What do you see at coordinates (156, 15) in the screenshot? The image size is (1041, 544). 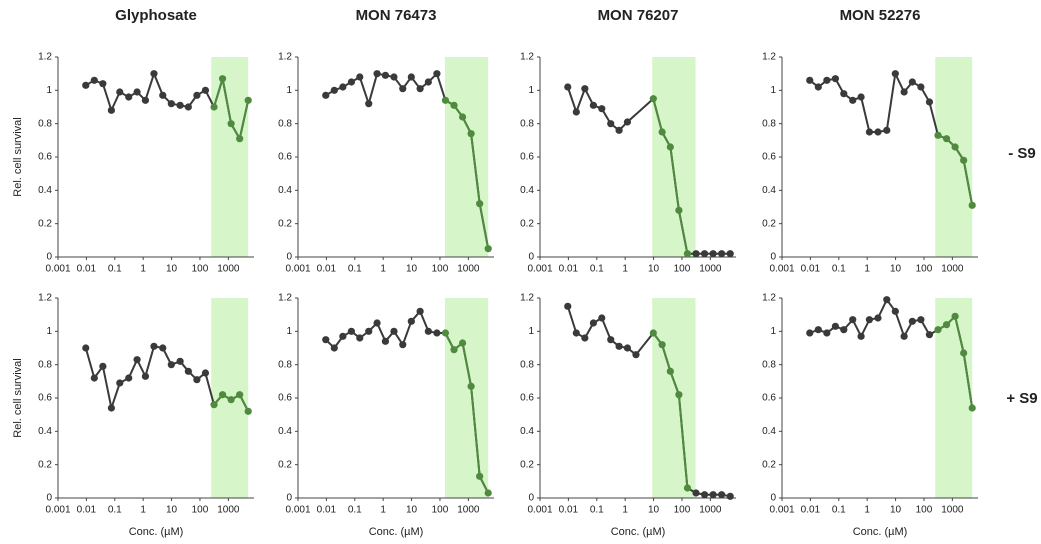 I see `chart-title: Glyphosate` at bounding box center [156, 15].